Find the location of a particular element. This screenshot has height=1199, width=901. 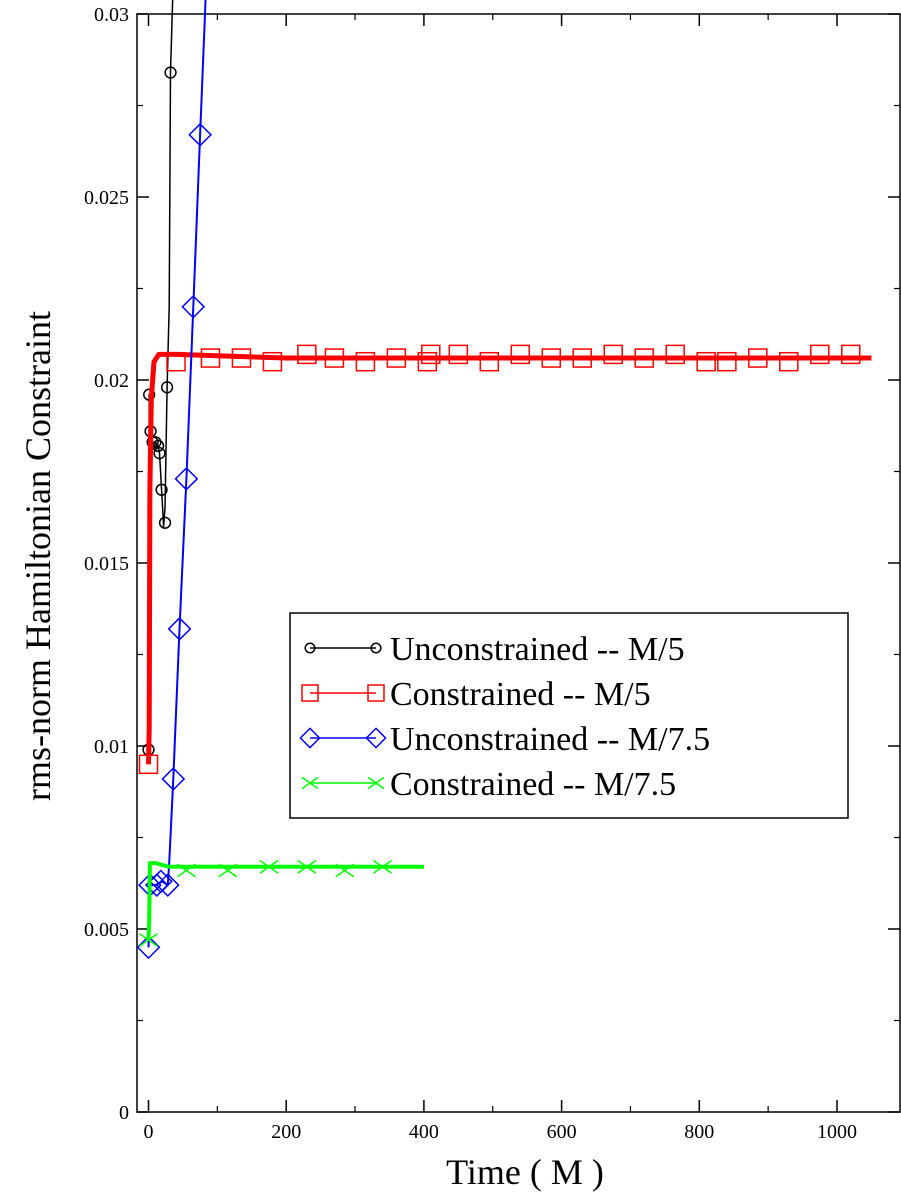

x-tick-label: 0 is located at coordinates (149, 1132).